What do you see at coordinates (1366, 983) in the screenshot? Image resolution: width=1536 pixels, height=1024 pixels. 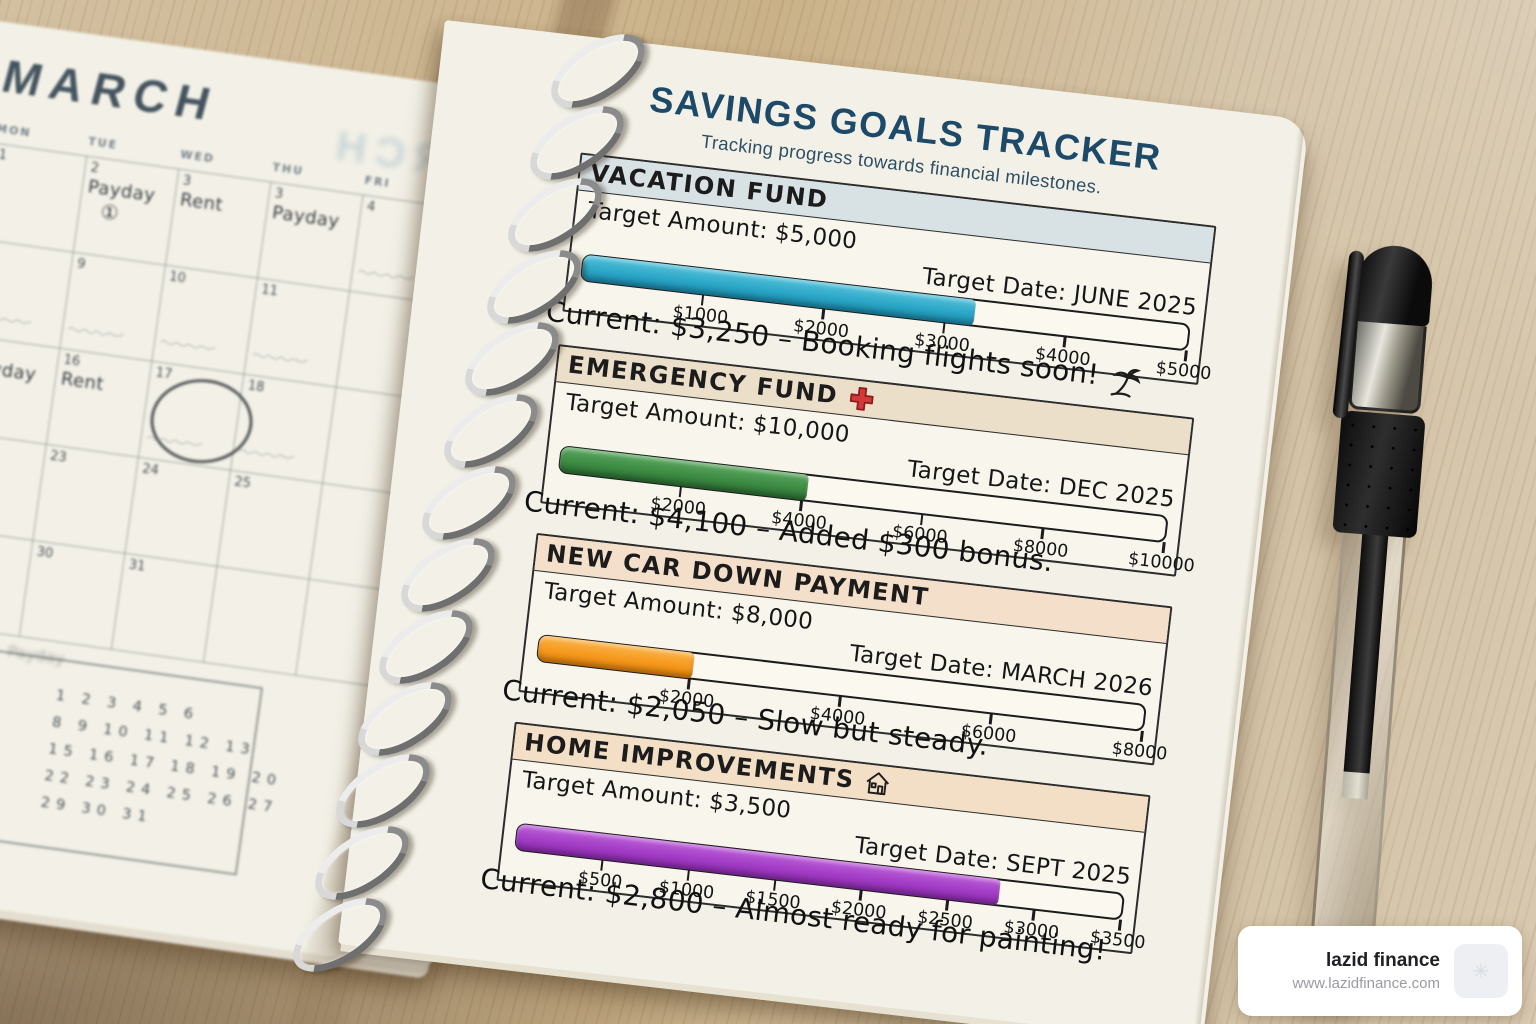 I see `watermark-url: www.lazidfinance.com` at bounding box center [1366, 983].